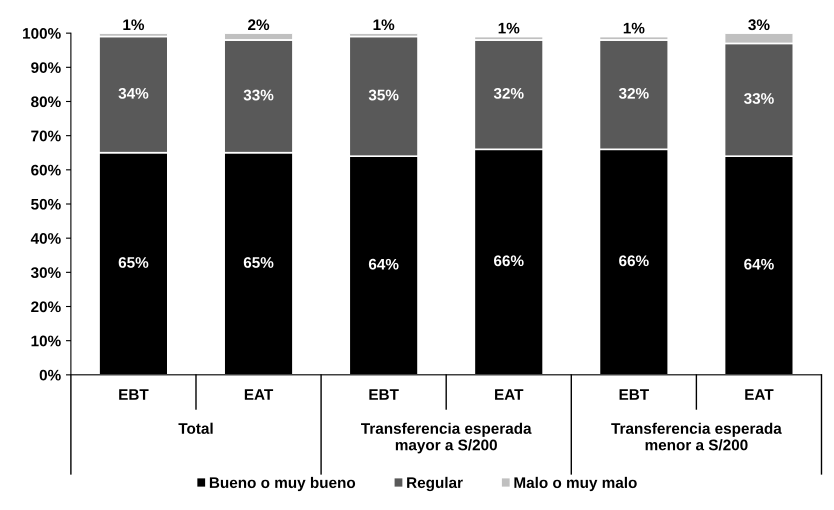 Image resolution: width=834 pixels, height=510 pixels. I want to click on y-tick-label: 50%, so click(46, 204).